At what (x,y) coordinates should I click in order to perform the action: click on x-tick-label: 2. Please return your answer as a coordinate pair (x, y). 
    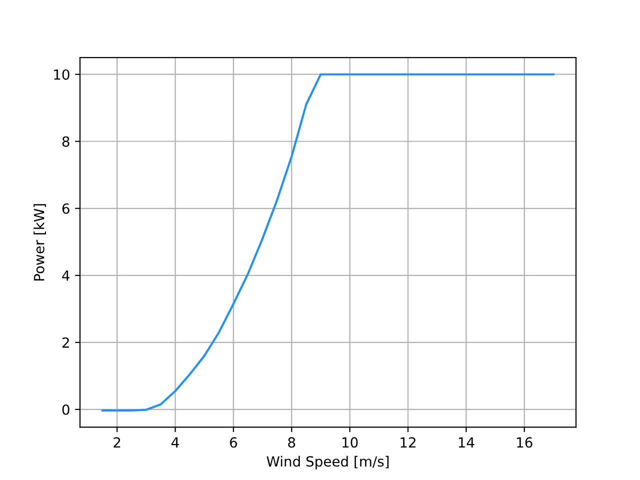
    Looking at the image, I should click on (117, 442).